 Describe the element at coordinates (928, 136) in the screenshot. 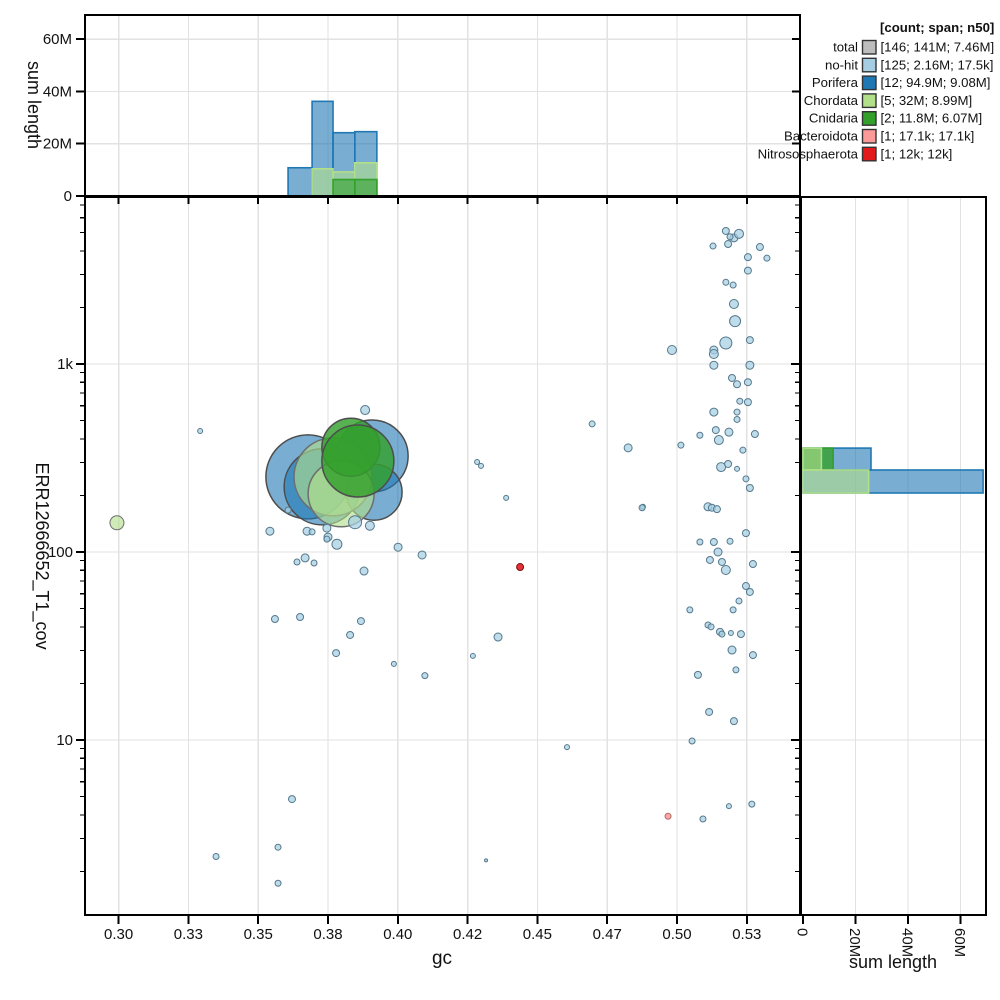

I see `legend-value-Bacteroidota: [1; 17.1k; 17.1k]` at that location.